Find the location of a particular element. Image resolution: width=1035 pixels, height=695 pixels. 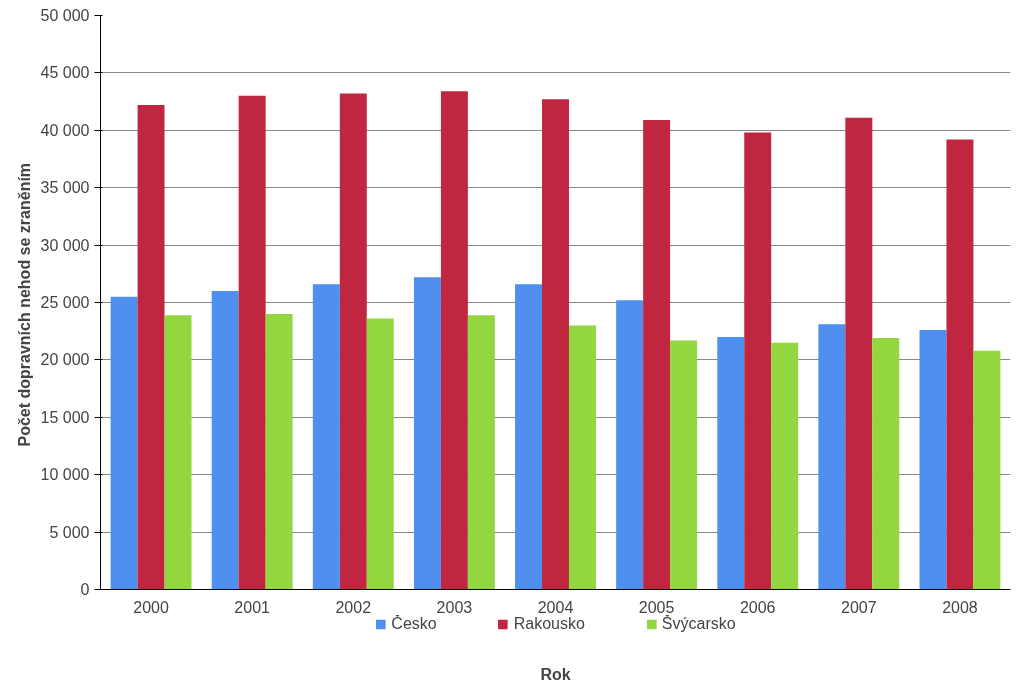

x-tick-label: 2007 is located at coordinates (859, 607).